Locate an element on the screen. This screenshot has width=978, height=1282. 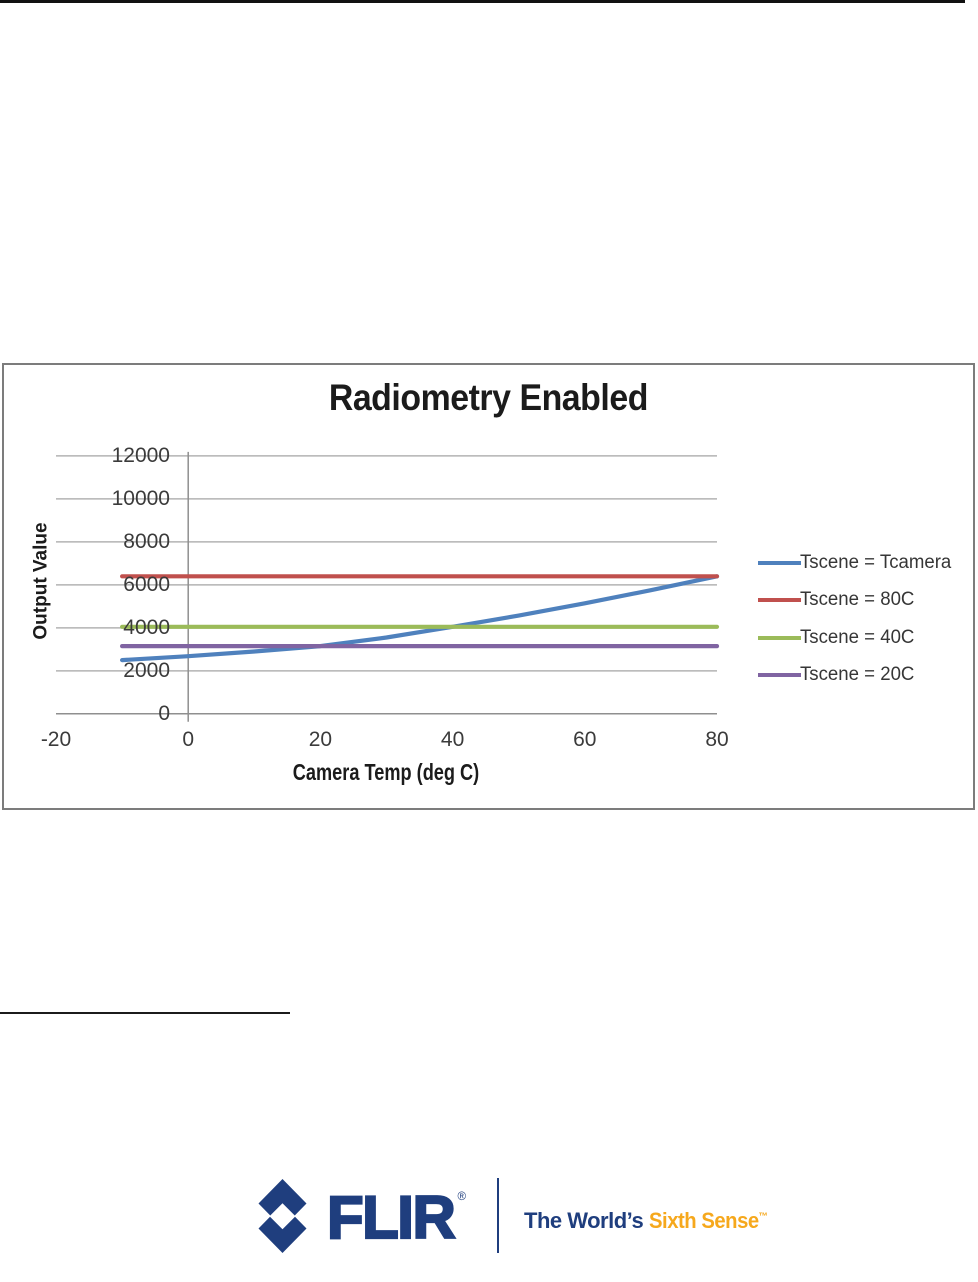
tagline-prefix: The World’s is located at coordinates (586, 1220).